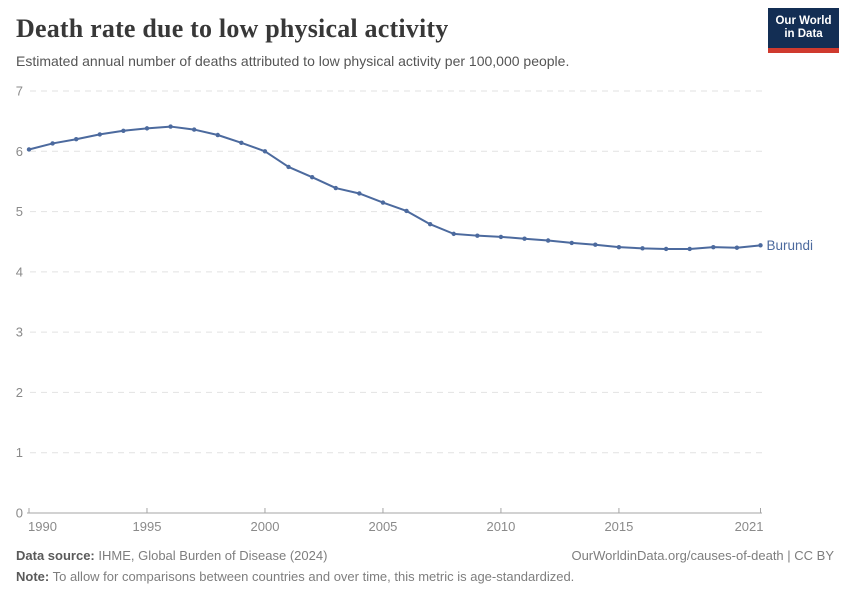 The width and height of the screenshot is (850, 600). Describe the element at coordinates (19, 151) in the screenshot. I see `y-axis-tick-label: 6` at that location.